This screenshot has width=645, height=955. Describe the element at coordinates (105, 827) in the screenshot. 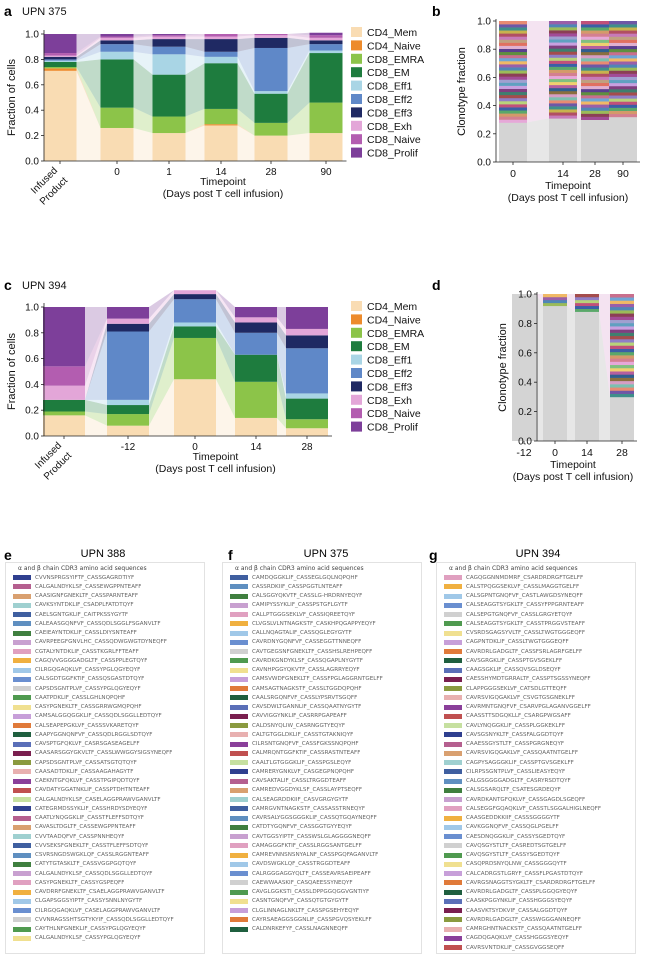

I see `sequence-row: CAVASLTDGLTF_CASSEWGPPNTEAFF` at that location.